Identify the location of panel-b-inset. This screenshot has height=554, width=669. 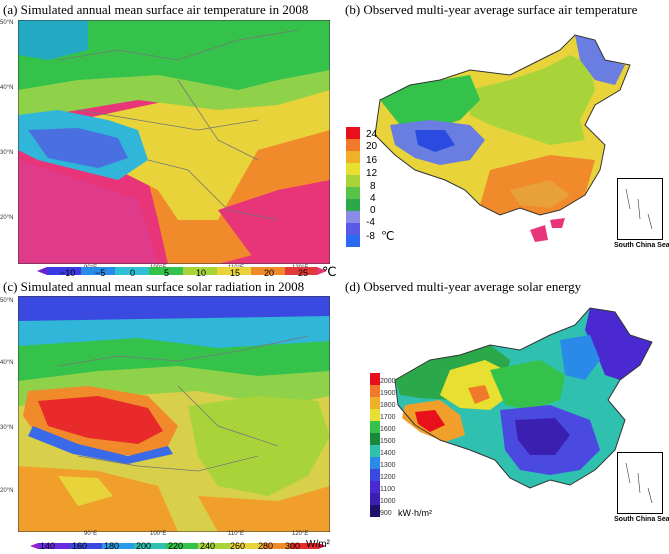
(640, 209).